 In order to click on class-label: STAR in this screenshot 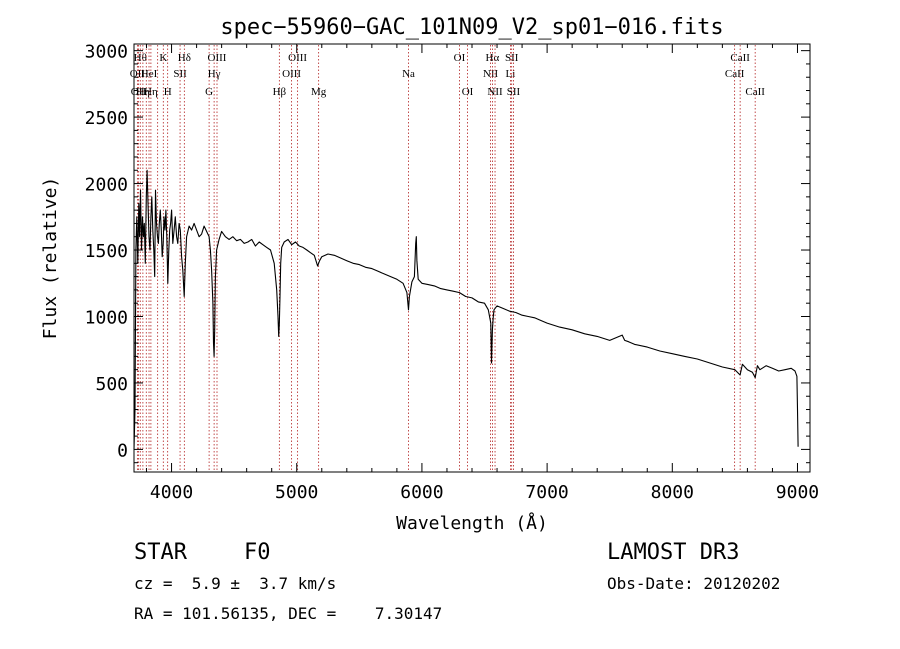, I will do `click(160, 552)`.